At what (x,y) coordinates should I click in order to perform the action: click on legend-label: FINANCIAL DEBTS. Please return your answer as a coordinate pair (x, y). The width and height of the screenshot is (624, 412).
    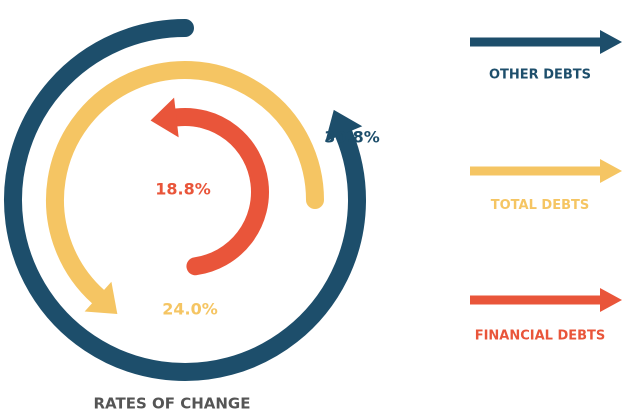
    Looking at the image, I should click on (540, 336).